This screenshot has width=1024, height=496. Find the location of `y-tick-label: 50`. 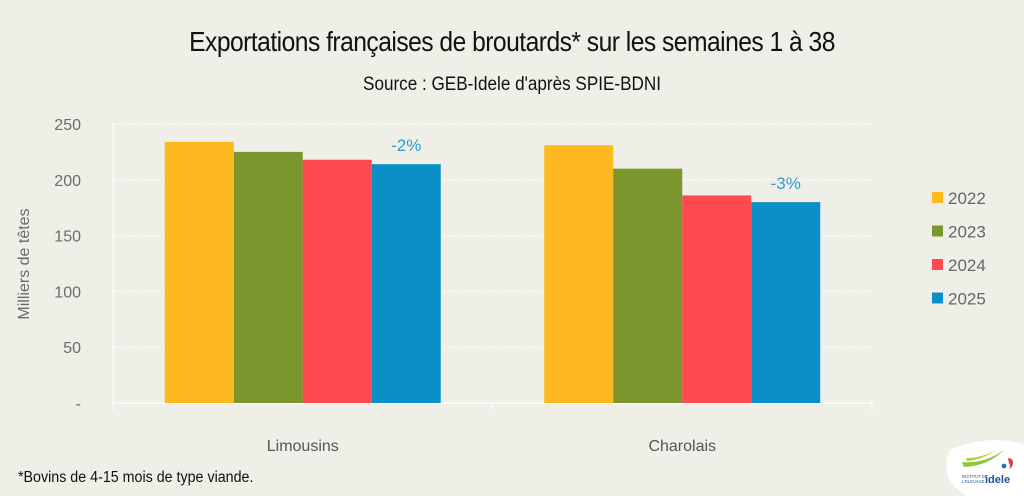

y-tick-label: 50 is located at coordinates (72, 348).